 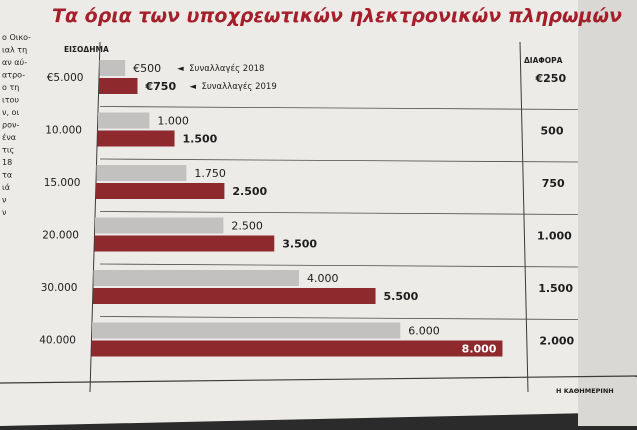 What do you see at coordinates (554, 236) in the screenshot?
I see `difference-value: 1.000` at bounding box center [554, 236].